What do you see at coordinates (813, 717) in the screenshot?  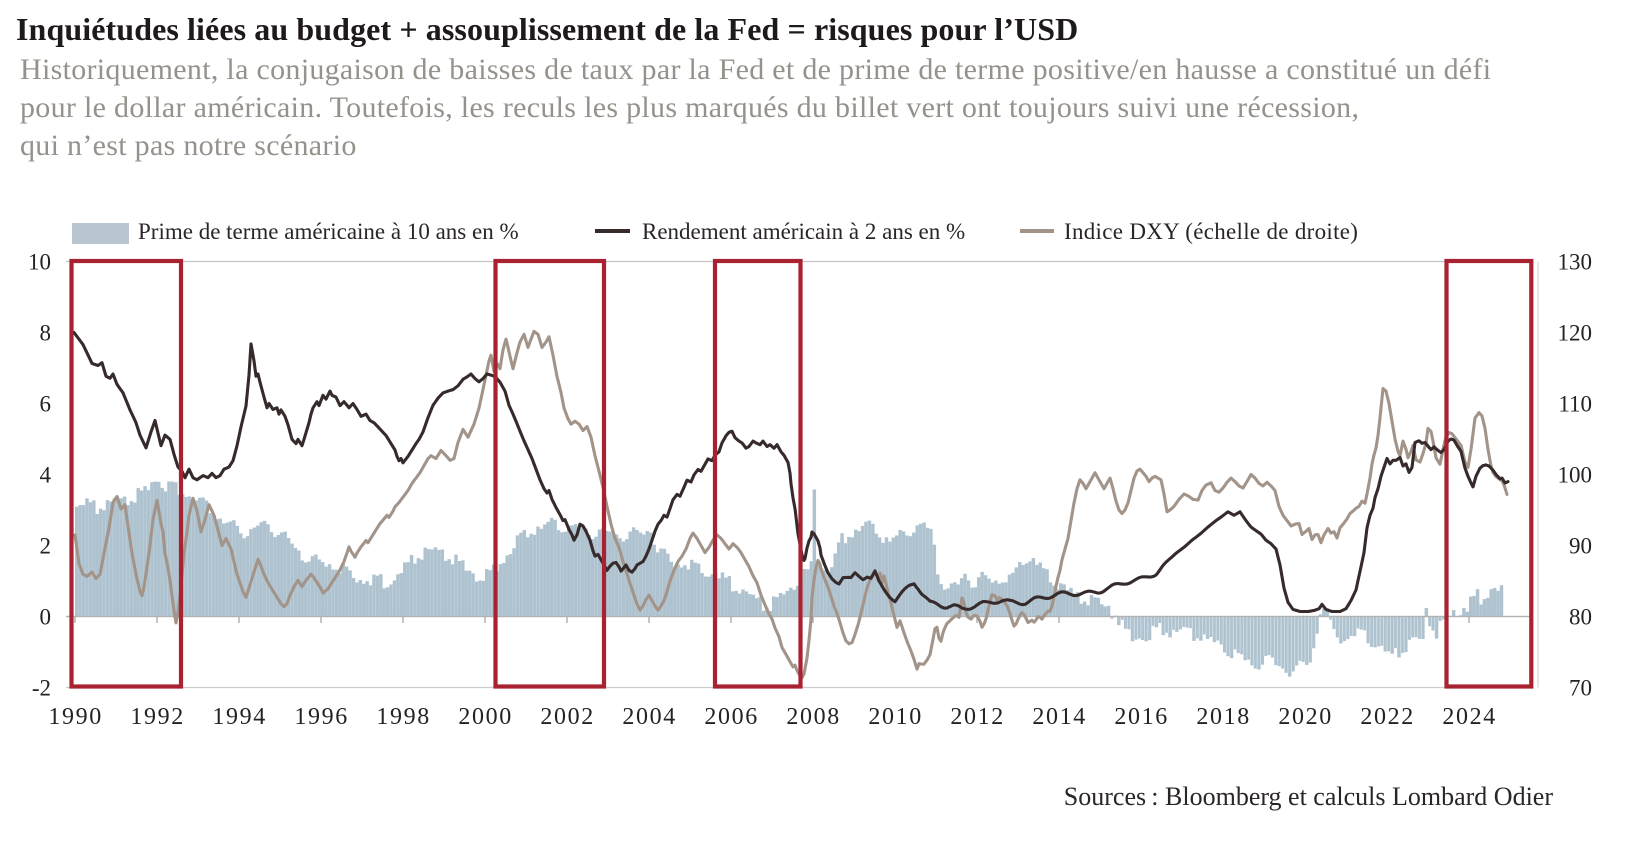 I see `svg-text: 2008` at bounding box center [813, 717].